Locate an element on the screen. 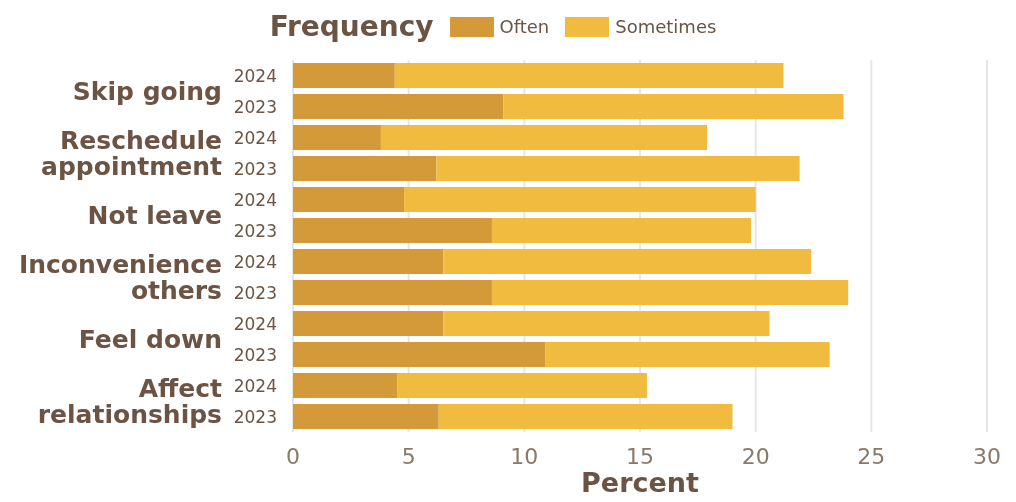  x-axis-title: Percent is located at coordinates (640, 482).